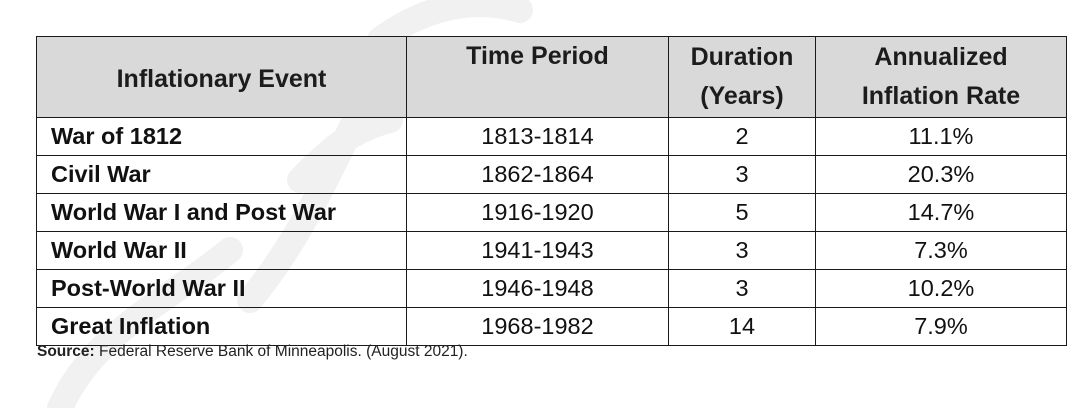  Describe the element at coordinates (742, 326) in the screenshot. I see `duration-cell: 14` at that location.